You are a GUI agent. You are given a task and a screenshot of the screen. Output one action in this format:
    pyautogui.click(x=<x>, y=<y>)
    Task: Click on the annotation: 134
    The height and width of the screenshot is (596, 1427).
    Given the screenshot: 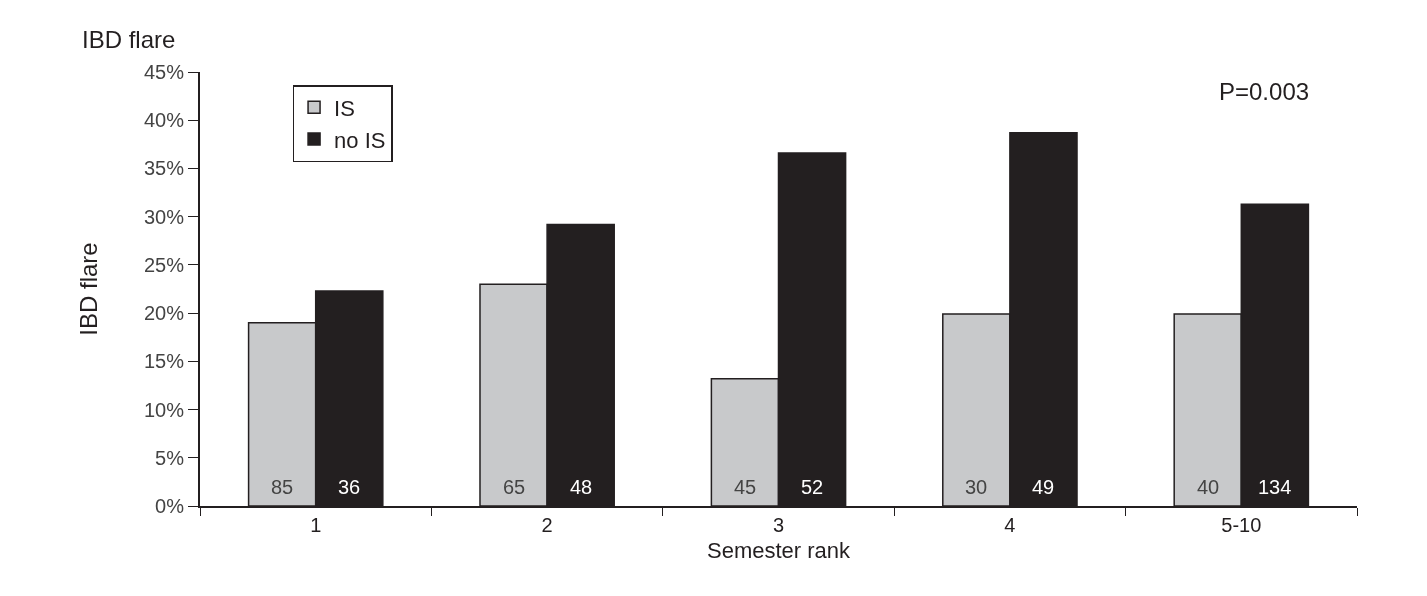 What is the action you would take?
    pyautogui.click(x=1275, y=487)
    